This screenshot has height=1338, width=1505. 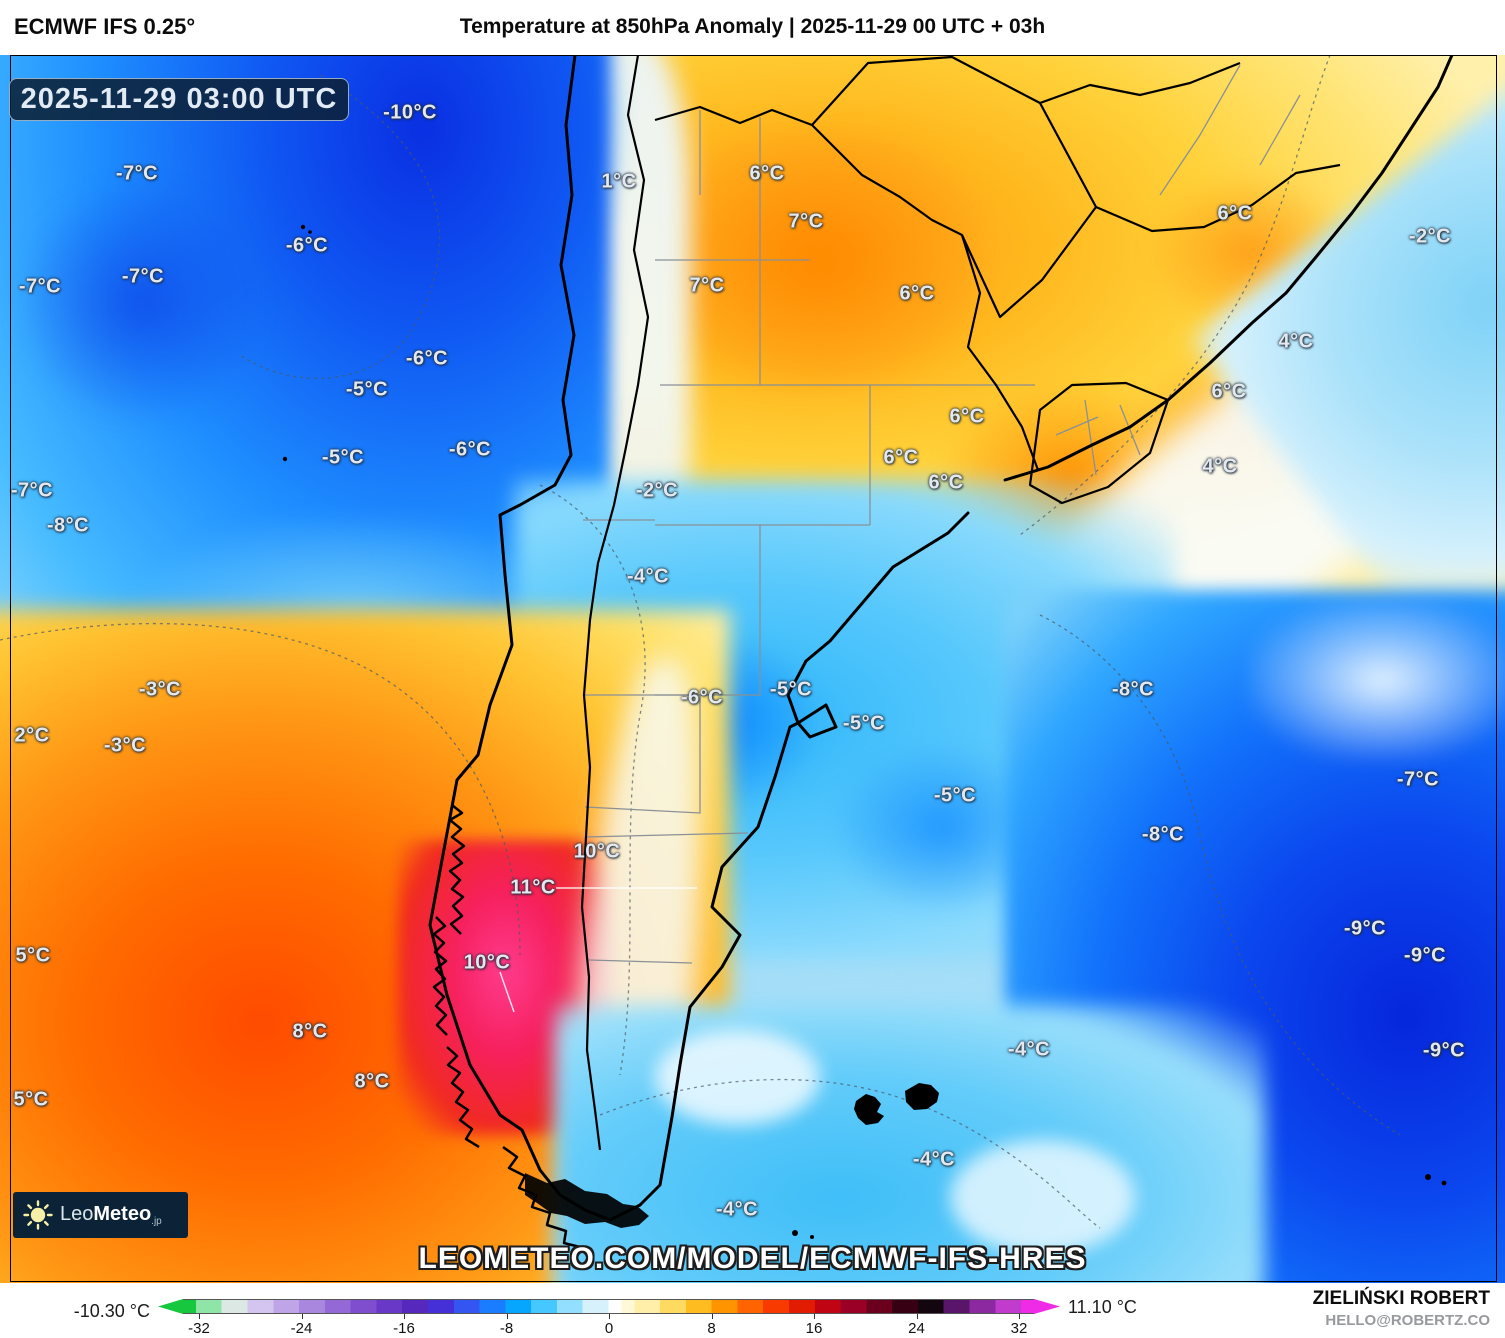 I want to click on atlantic-coastline-south, so click(x=804, y=859).